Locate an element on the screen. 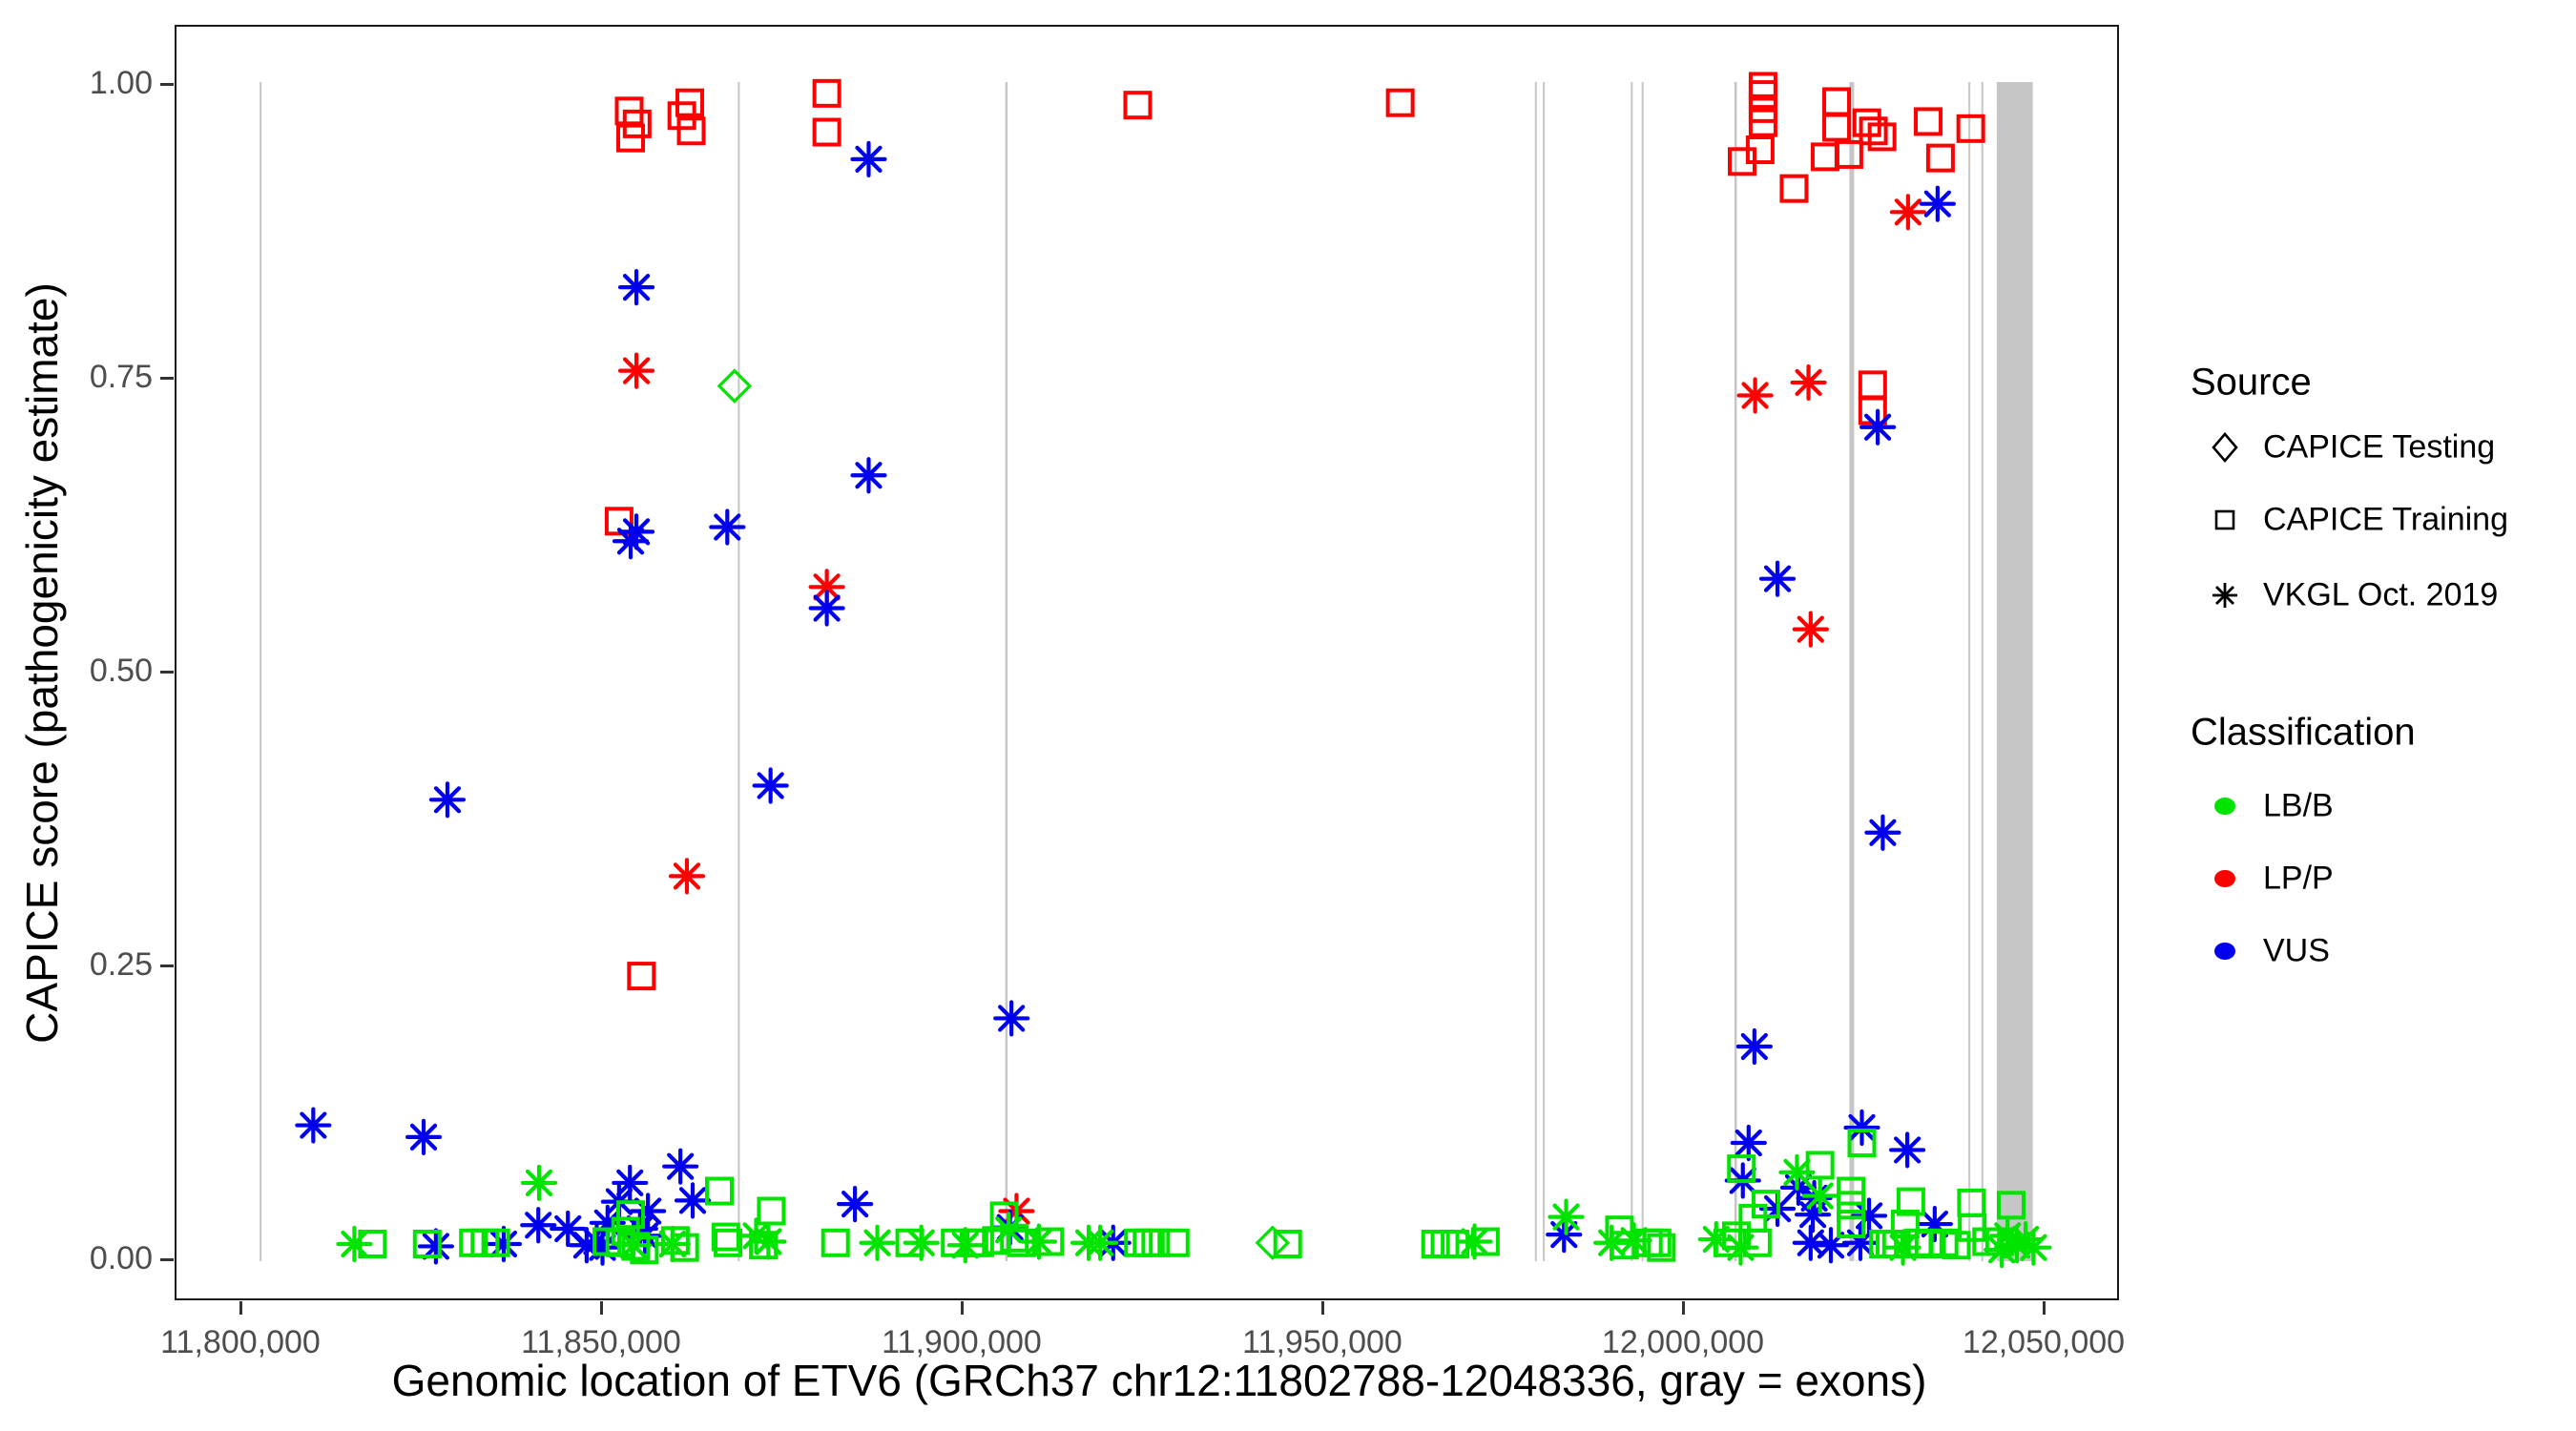 The height and width of the screenshot is (1431, 2576). legend-classification-title: Classification is located at coordinates (2303, 732).